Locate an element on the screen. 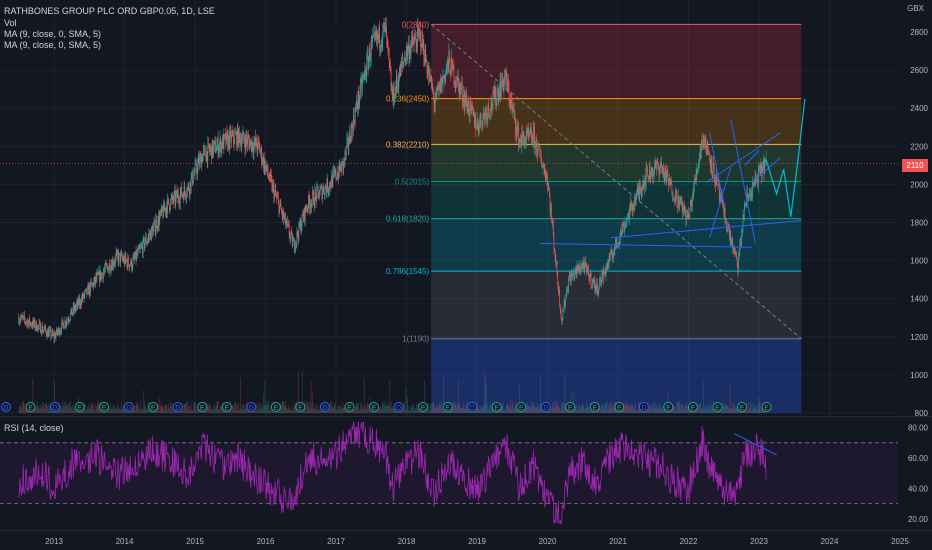 The image size is (932, 550). rsi-trend-line is located at coordinates (755, 444).